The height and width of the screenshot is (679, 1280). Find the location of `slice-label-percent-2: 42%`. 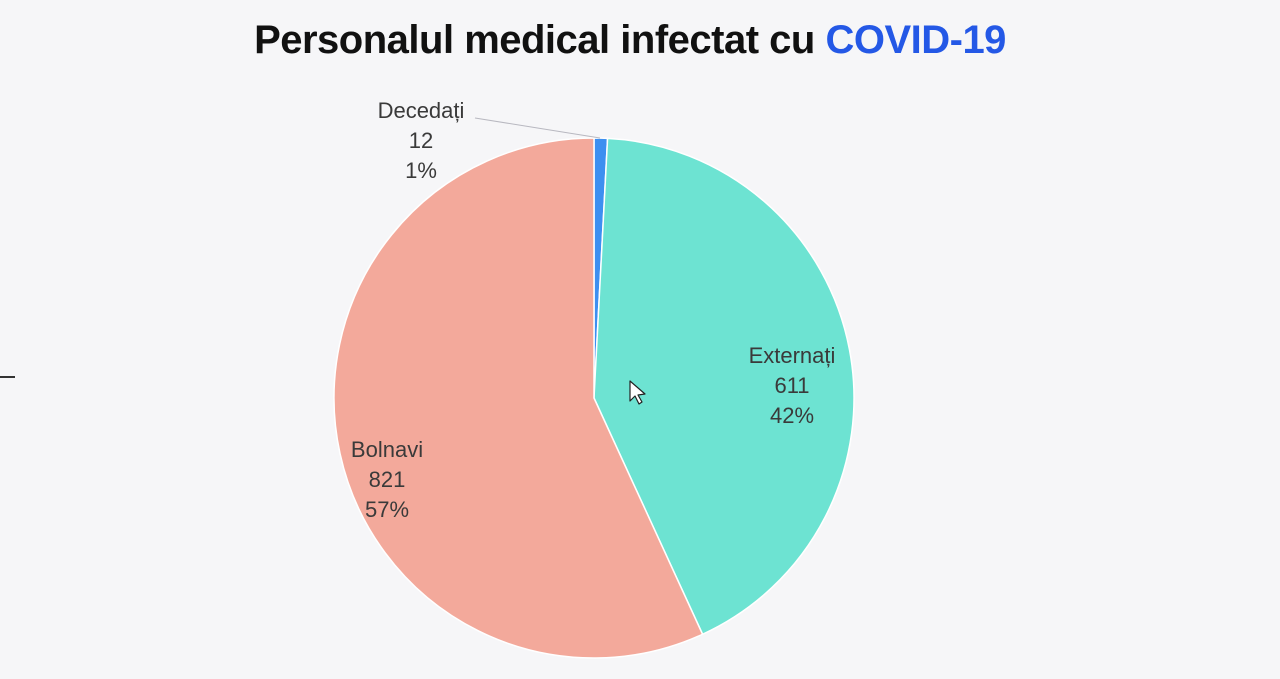

slice-label-percent-2: 42% is located at coordinates (792, 415).